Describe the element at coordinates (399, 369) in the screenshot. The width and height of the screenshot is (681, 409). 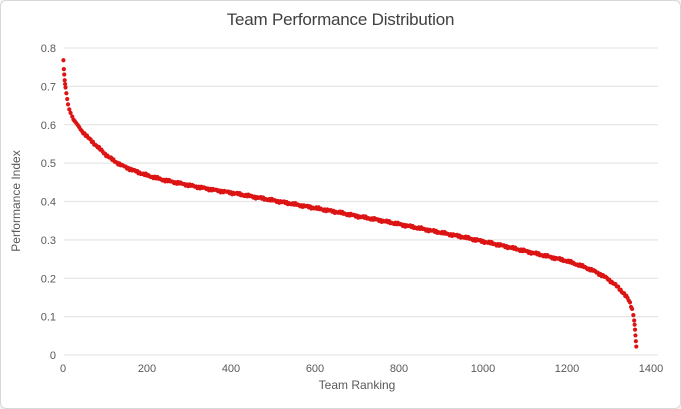
I see `x-tick-label: 800` at that location.